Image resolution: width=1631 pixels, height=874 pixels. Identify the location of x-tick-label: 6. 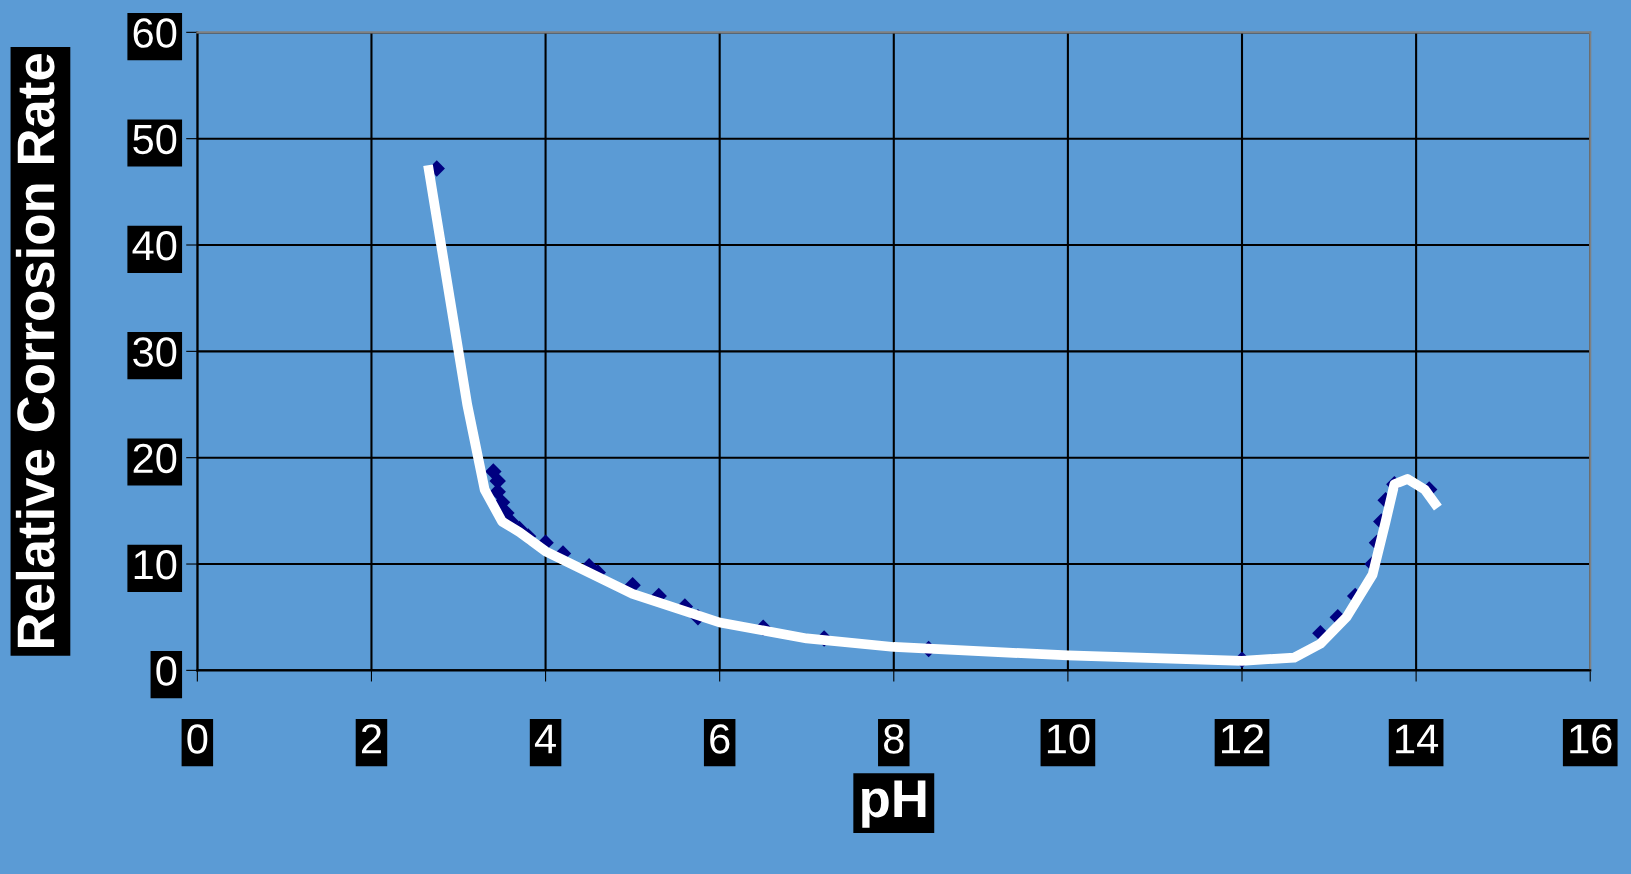
(720, 739).